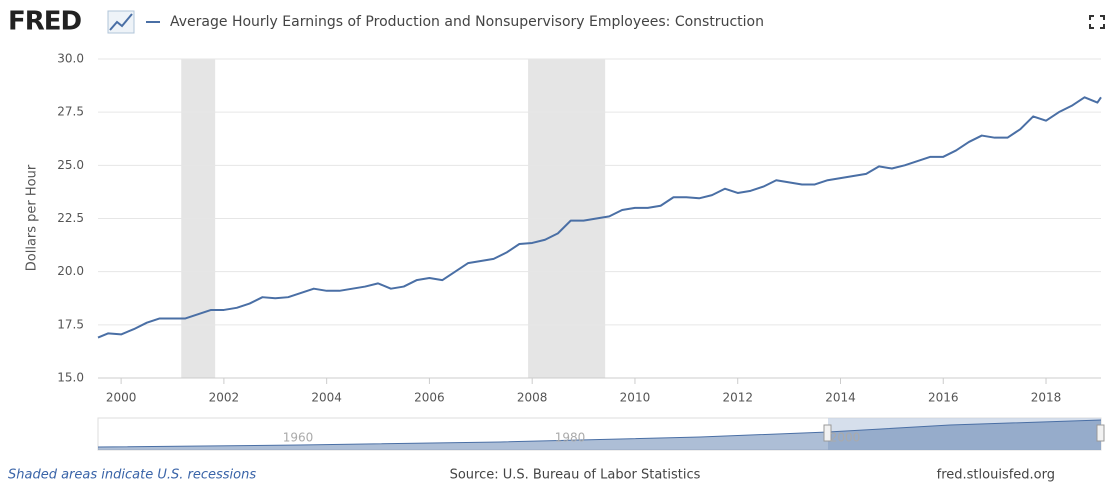  I want to click on navigator-label: 1960, so click(298, 438).